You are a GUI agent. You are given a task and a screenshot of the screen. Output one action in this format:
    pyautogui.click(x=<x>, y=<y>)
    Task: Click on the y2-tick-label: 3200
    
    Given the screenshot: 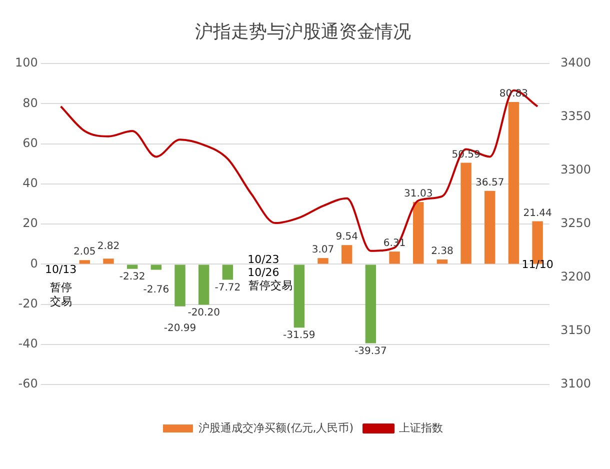 What is the action you would take?
    pyautogui.click(x=576, y=277)
    